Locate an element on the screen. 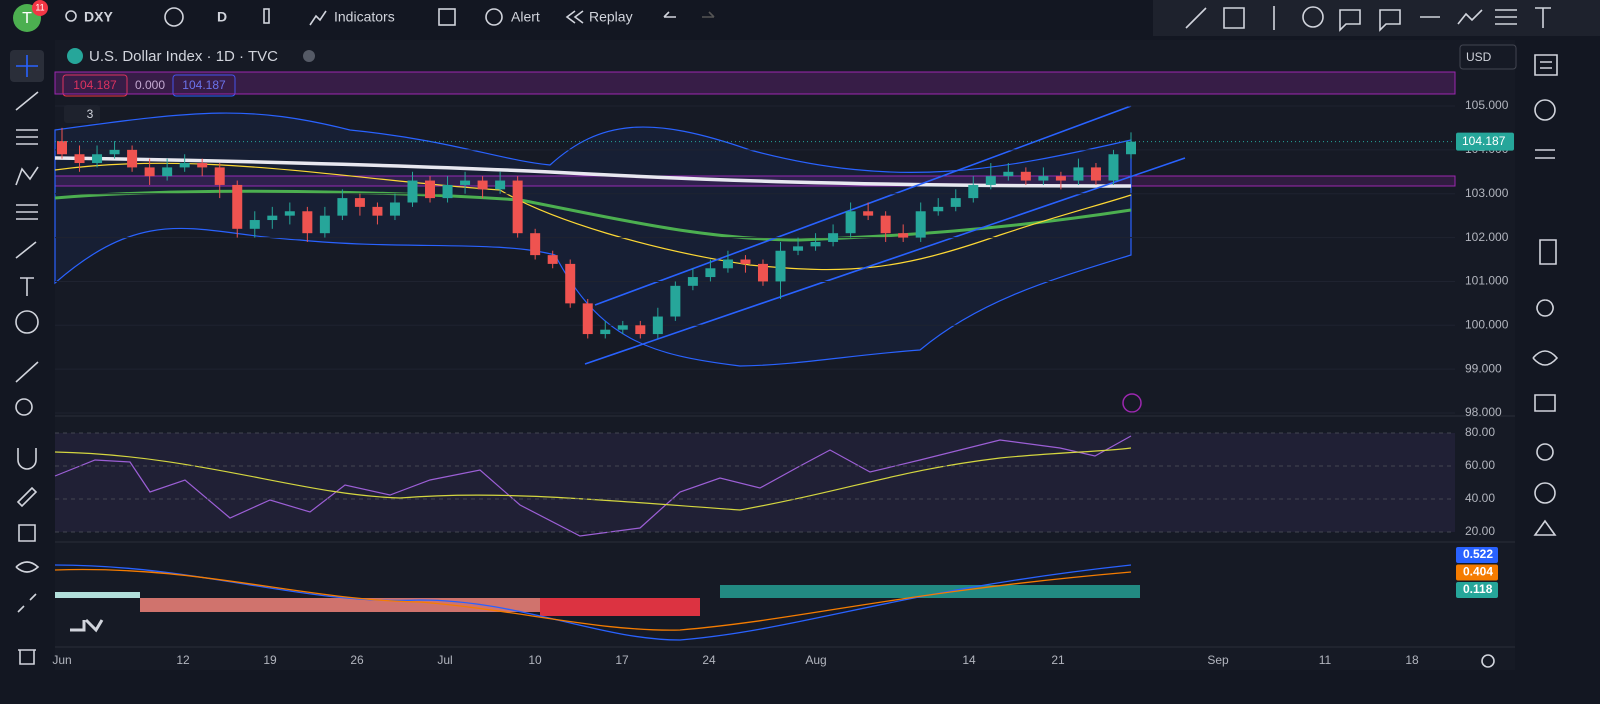 Image resolution: width=1600 pixels, height=704 pixels. price-tick-label: 100.000 is located at coordinates (1487, 324).